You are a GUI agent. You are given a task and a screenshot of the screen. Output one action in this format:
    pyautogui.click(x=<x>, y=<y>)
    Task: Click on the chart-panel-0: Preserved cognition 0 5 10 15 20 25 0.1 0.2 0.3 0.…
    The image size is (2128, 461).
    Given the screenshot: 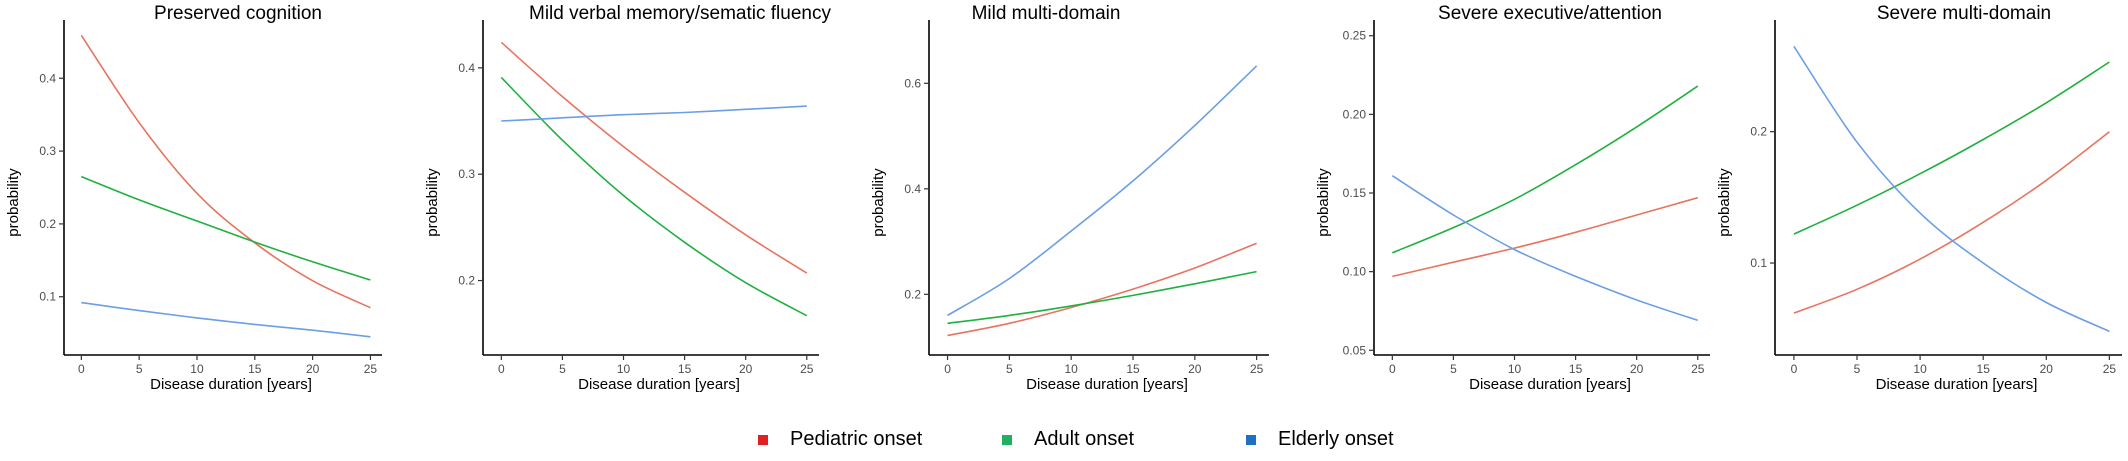 What is the action you would take?
    pyautogui.click(x=193, y=198)
    